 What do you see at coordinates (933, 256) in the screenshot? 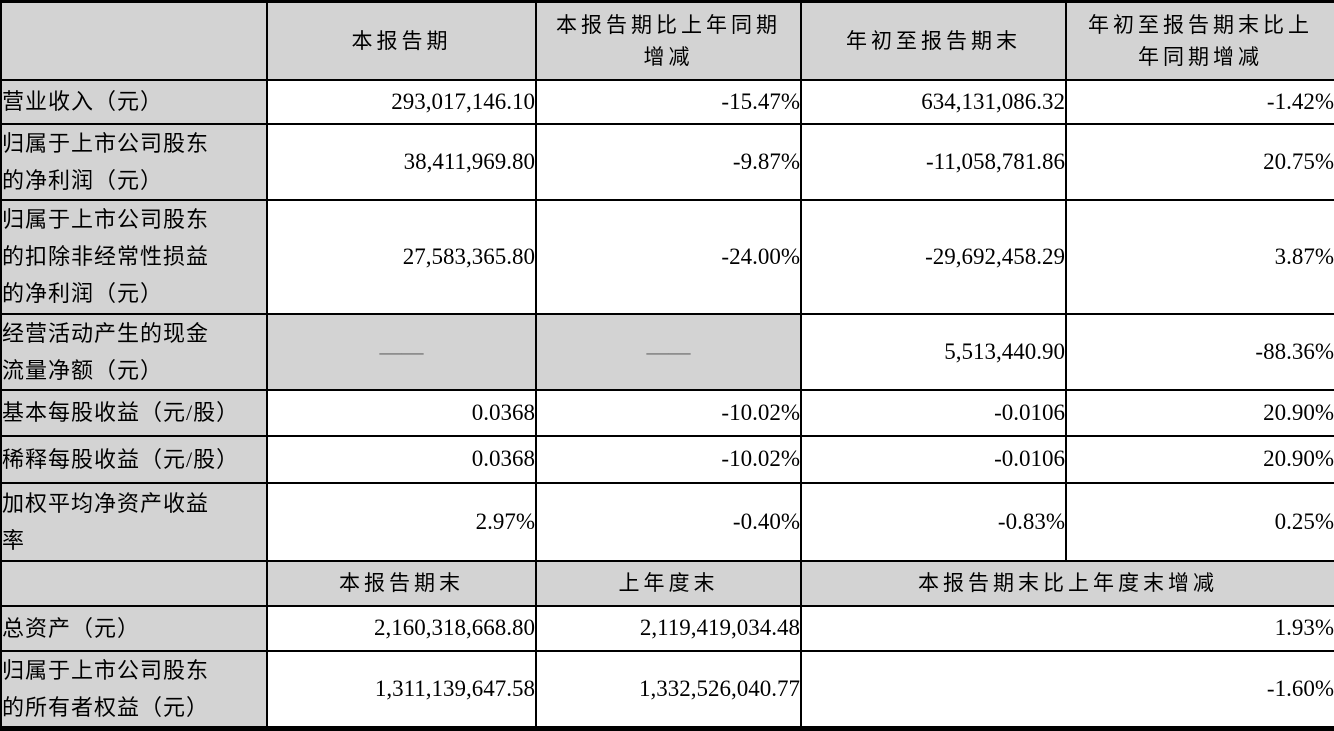
I see `value-cell: -29,692,458.29` at bounding box center [933, 256].